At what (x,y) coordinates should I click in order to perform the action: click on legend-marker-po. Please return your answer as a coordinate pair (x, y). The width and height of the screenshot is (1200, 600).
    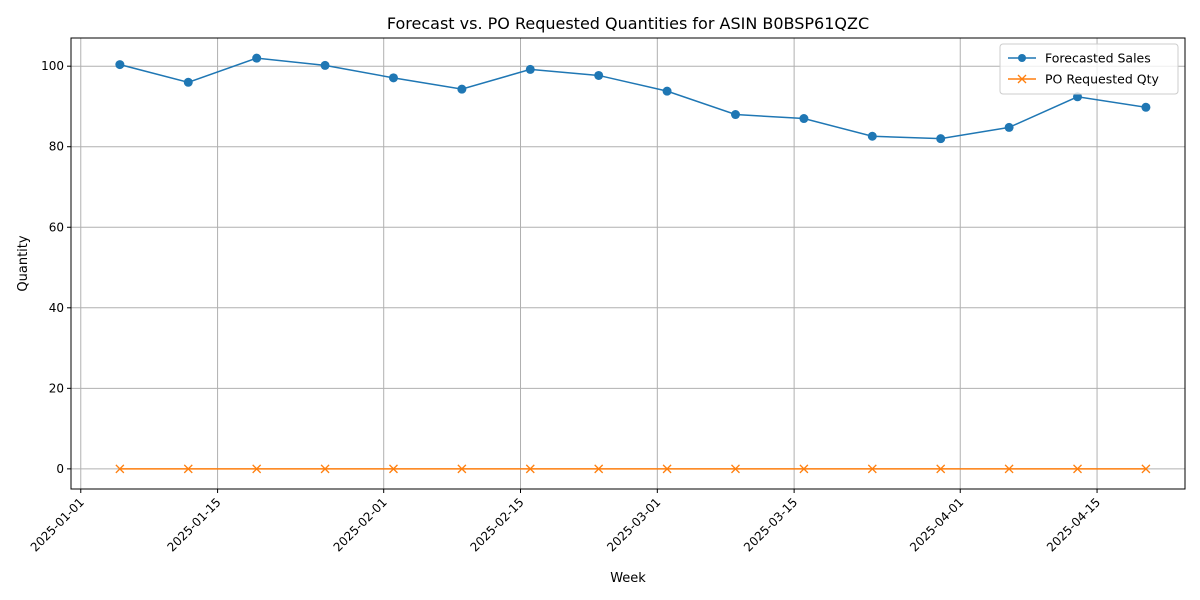
    Looking at the image, I should click on (1022, 79).